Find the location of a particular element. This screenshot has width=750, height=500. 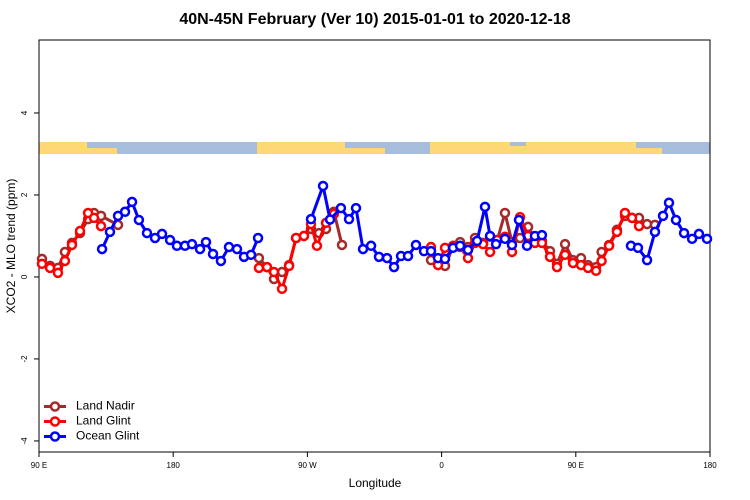

x-axis-label: Longitude is located at coordinates (375, 483).